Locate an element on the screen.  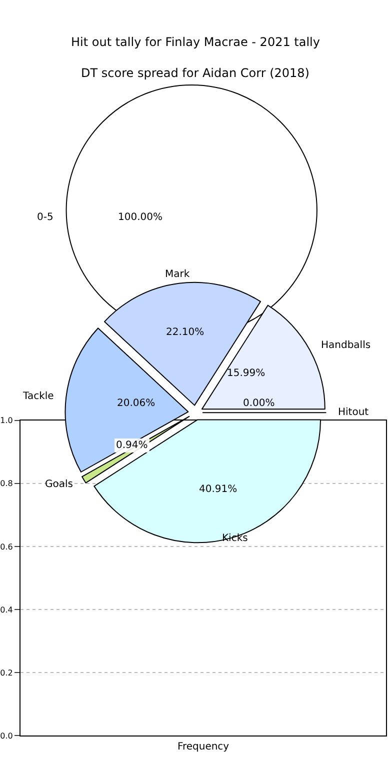
slice-label: 0-5 is located at coordinates (45, 217).